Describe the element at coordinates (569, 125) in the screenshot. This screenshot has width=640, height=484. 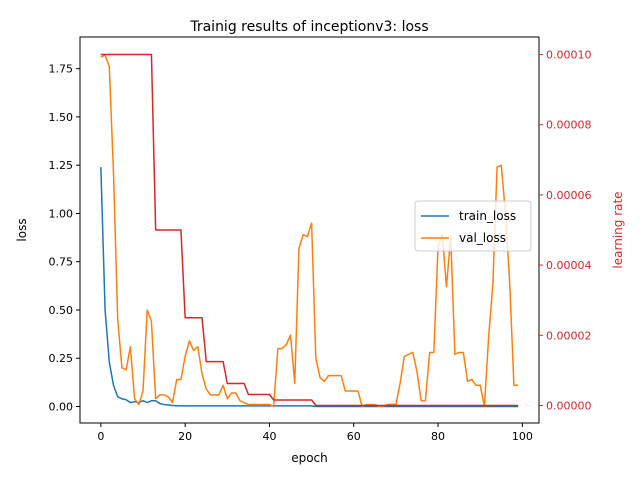
I see `y2-tick-label: 0.00008` at that location.